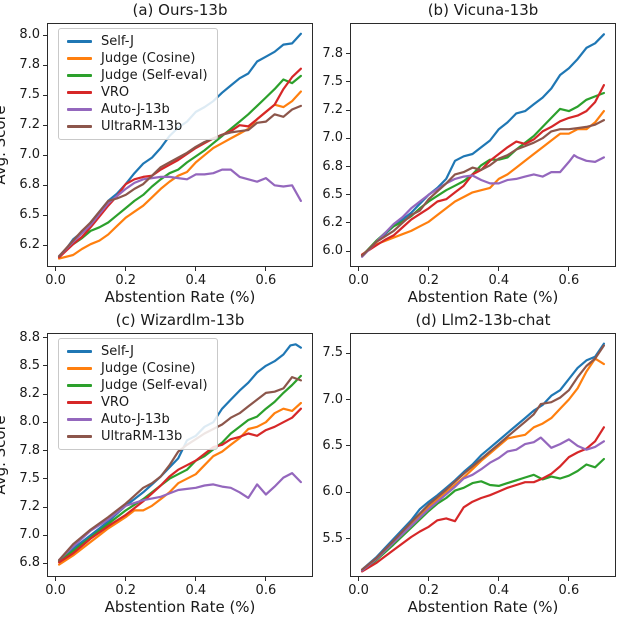  What do you see at coordinates (180, 213) in the screenshot?
I see `line-auto-j-13b` at bounding box center [180, 213].